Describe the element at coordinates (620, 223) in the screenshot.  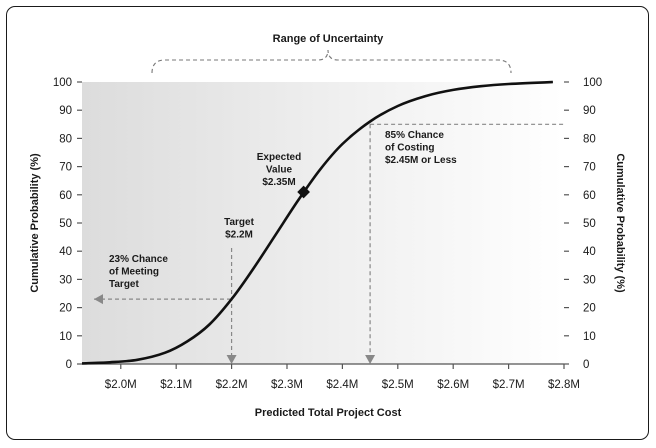
I see `y-axis-title-right: Cumulative Probability (%)` at that location.